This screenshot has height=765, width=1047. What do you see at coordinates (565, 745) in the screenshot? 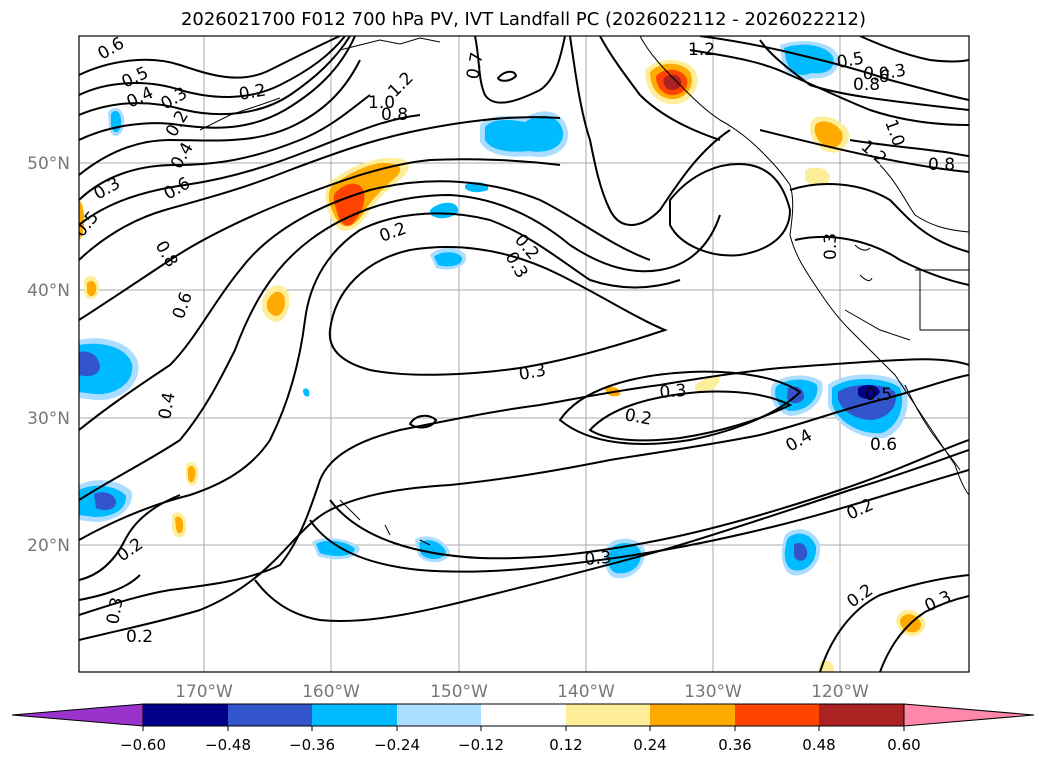
I see `colorbar-tick-label: 0.12` at bounding box center [565, 745].